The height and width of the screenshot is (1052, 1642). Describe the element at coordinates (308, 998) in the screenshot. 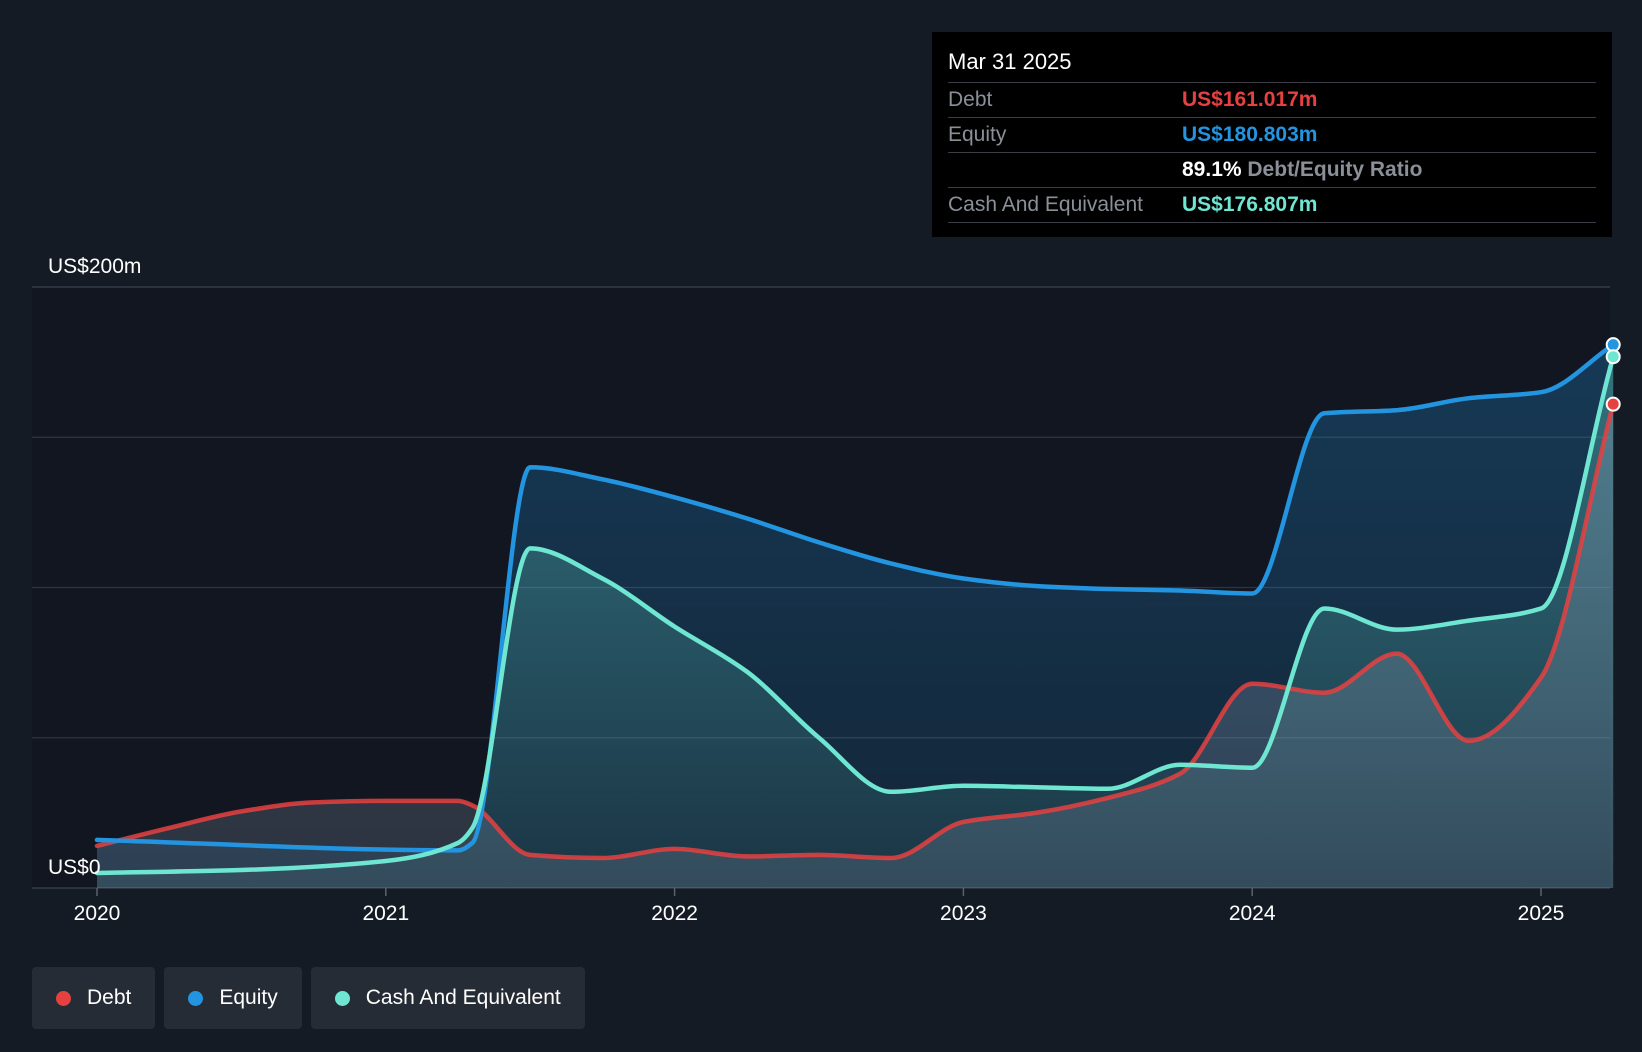

I see `legend: Debt Equity Cash And Equivalent` at that location.